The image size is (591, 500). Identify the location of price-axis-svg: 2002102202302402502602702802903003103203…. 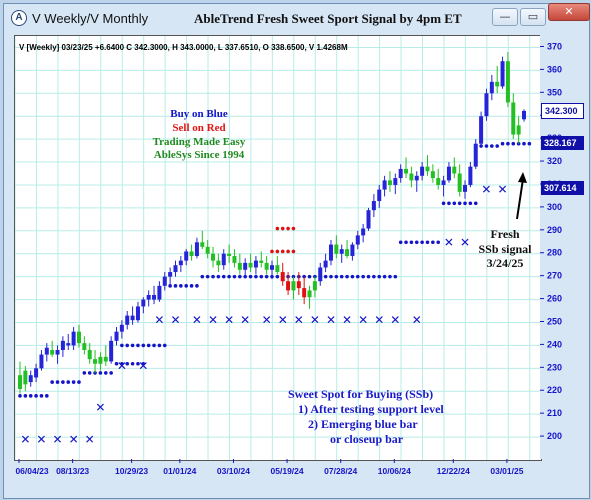
(551, 241).